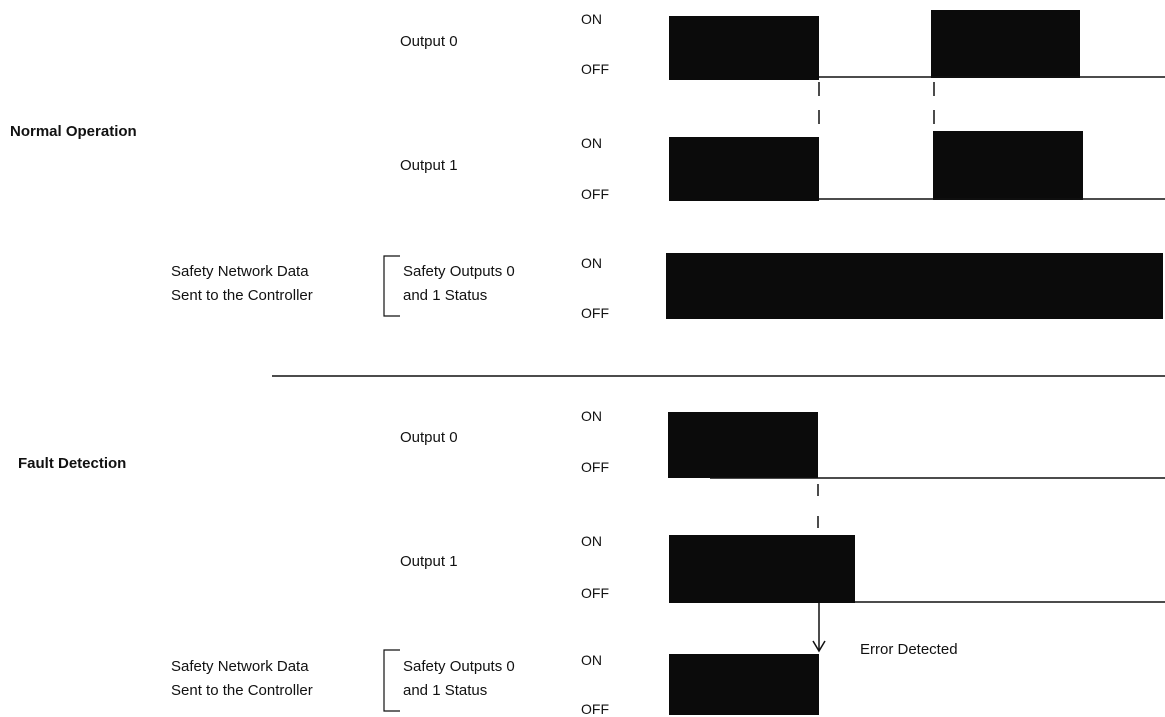 This screenshot has height=717, width=1165. I want to click on fault-status-label-line2: and 1 Status, so click(445, 690).